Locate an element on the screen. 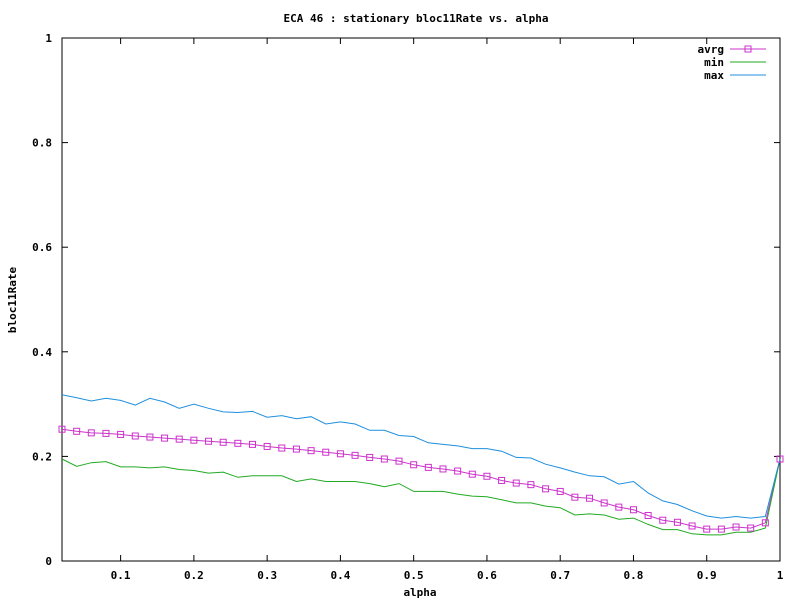  legend-label-max: max is located at coordinates (714, 75).